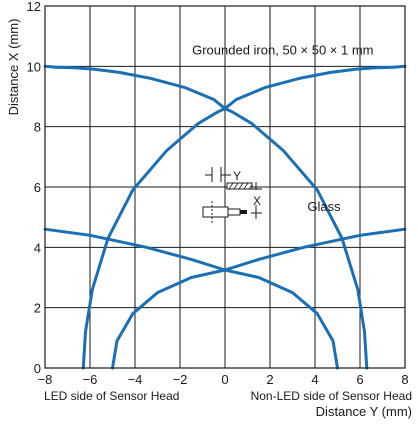  Describe the element at coordinates (331, 396) in the screenshot. I see `non-led-side-label: Non-LED side of Sensor Head` at that location.